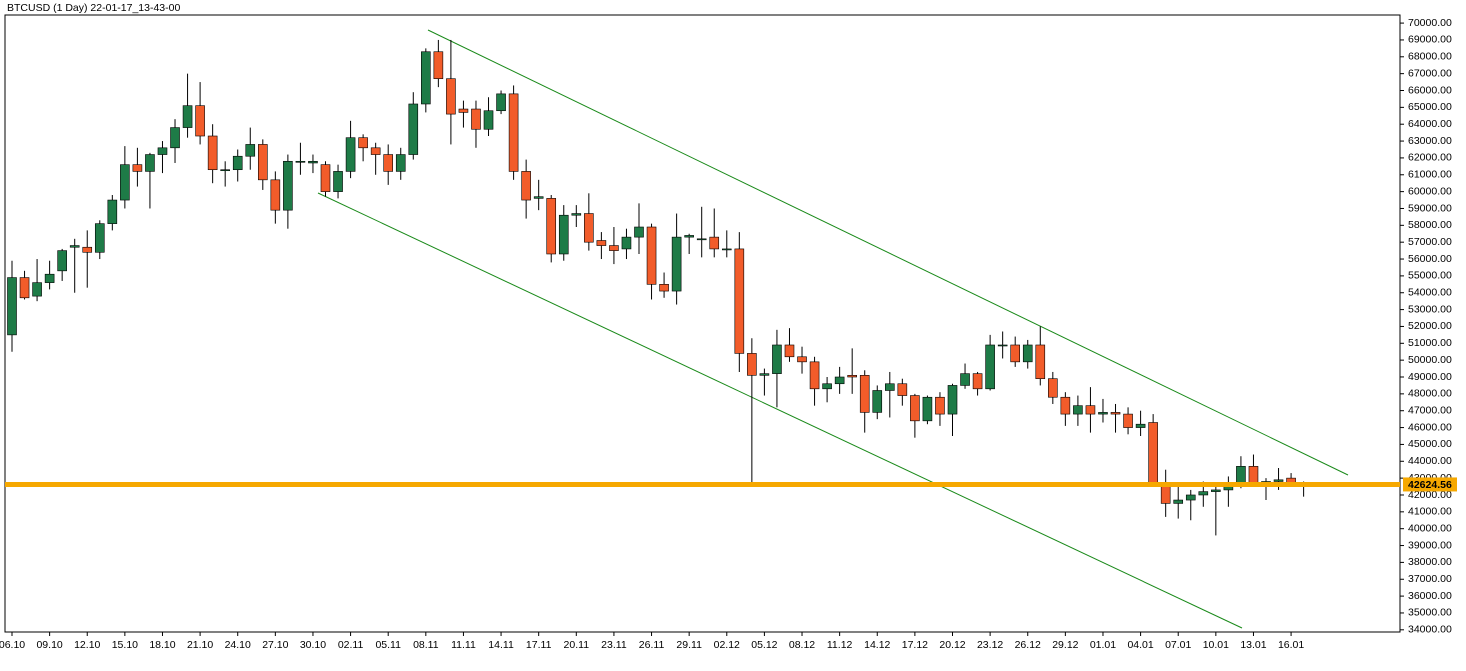 This screenshot has height=671, width=1466. What do you see at coordinates (1216, 645) in the screenshot?
I see `x-tick-label: 10.01` at bounding box center [1216, 645].